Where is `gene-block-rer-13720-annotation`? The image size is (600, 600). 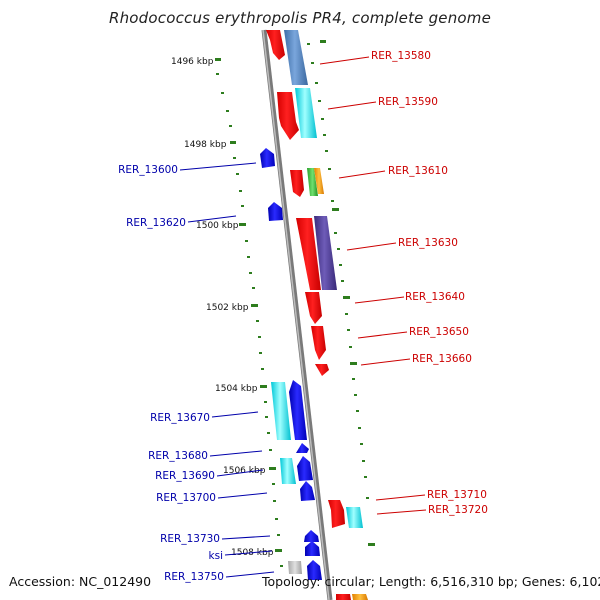
gene-block-rer-13720-annotation is located at coordinates (354, 517).